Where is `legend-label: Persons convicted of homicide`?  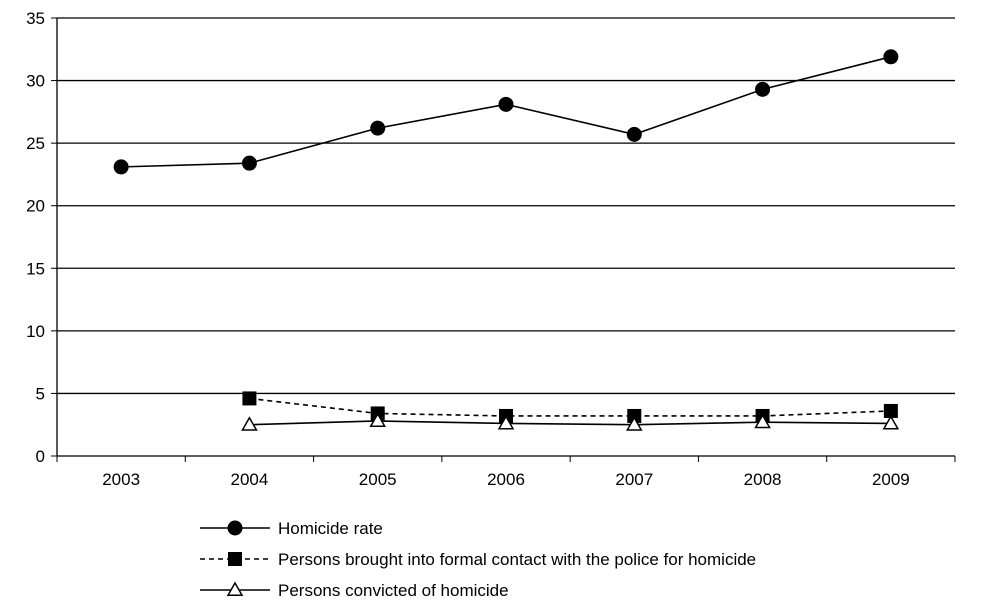 legend-label: Persons convicted of homicide is located at coordinates (393, 590).